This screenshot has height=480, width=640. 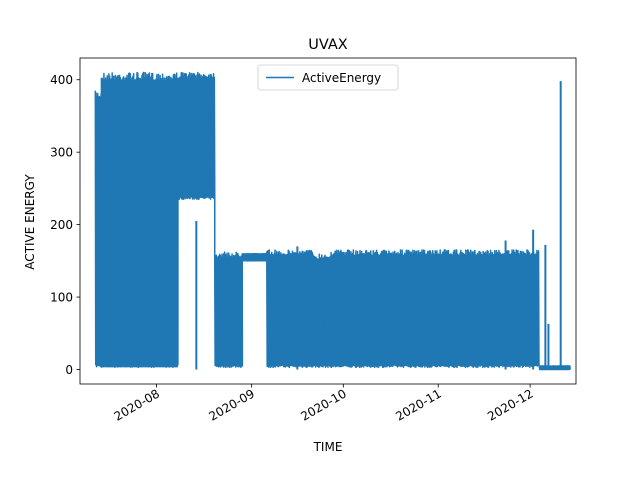 What do you see at coordinates (69, 370) in the screenshot?
I see `y-tick-label: 0` at bounding box center [69, 370].